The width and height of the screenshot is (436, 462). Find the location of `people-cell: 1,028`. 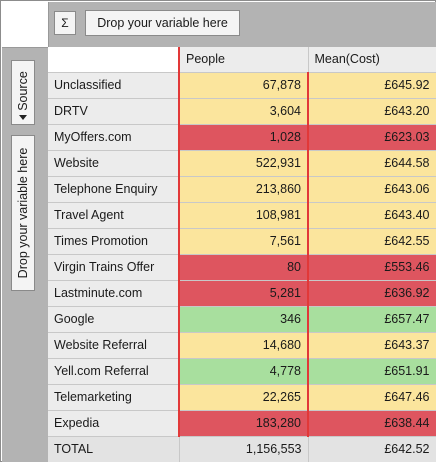

people-cell: 1,028 is located at coordinates (243, 137).